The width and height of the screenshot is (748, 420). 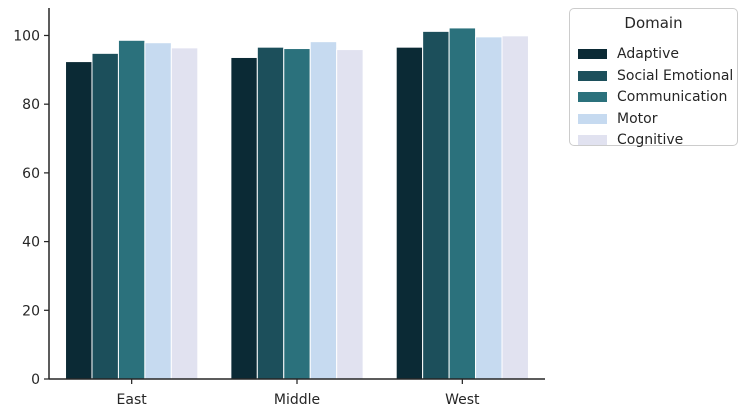 I want to click on legend-swatch-adaptive, so click(x=592, y=54).